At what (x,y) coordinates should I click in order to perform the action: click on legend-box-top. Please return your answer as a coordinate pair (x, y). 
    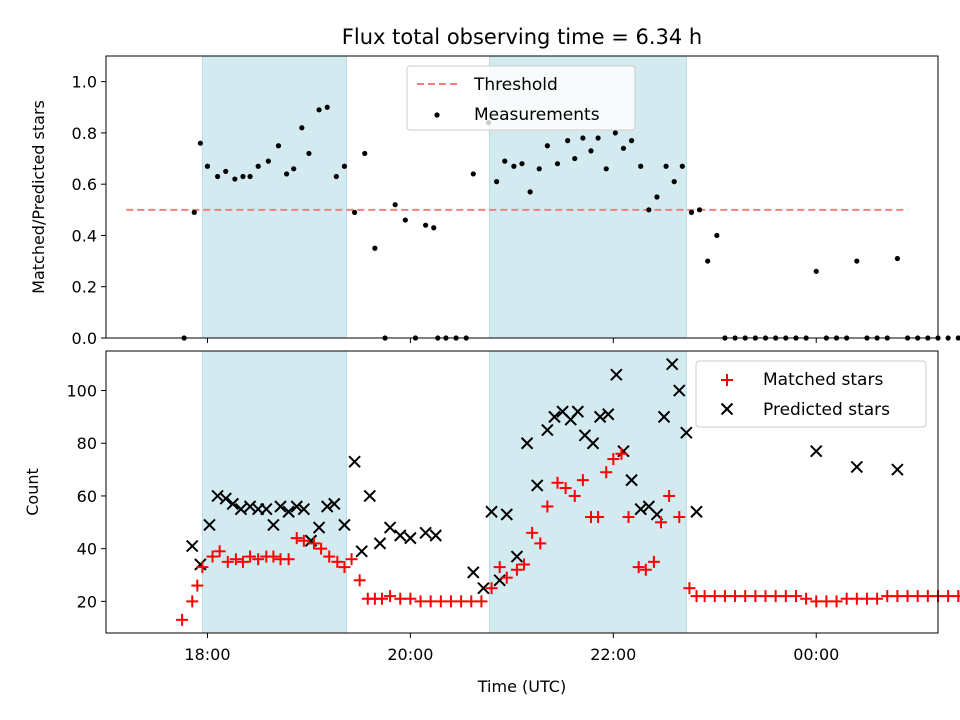
    Looking at the image, I should click on (521, 98).